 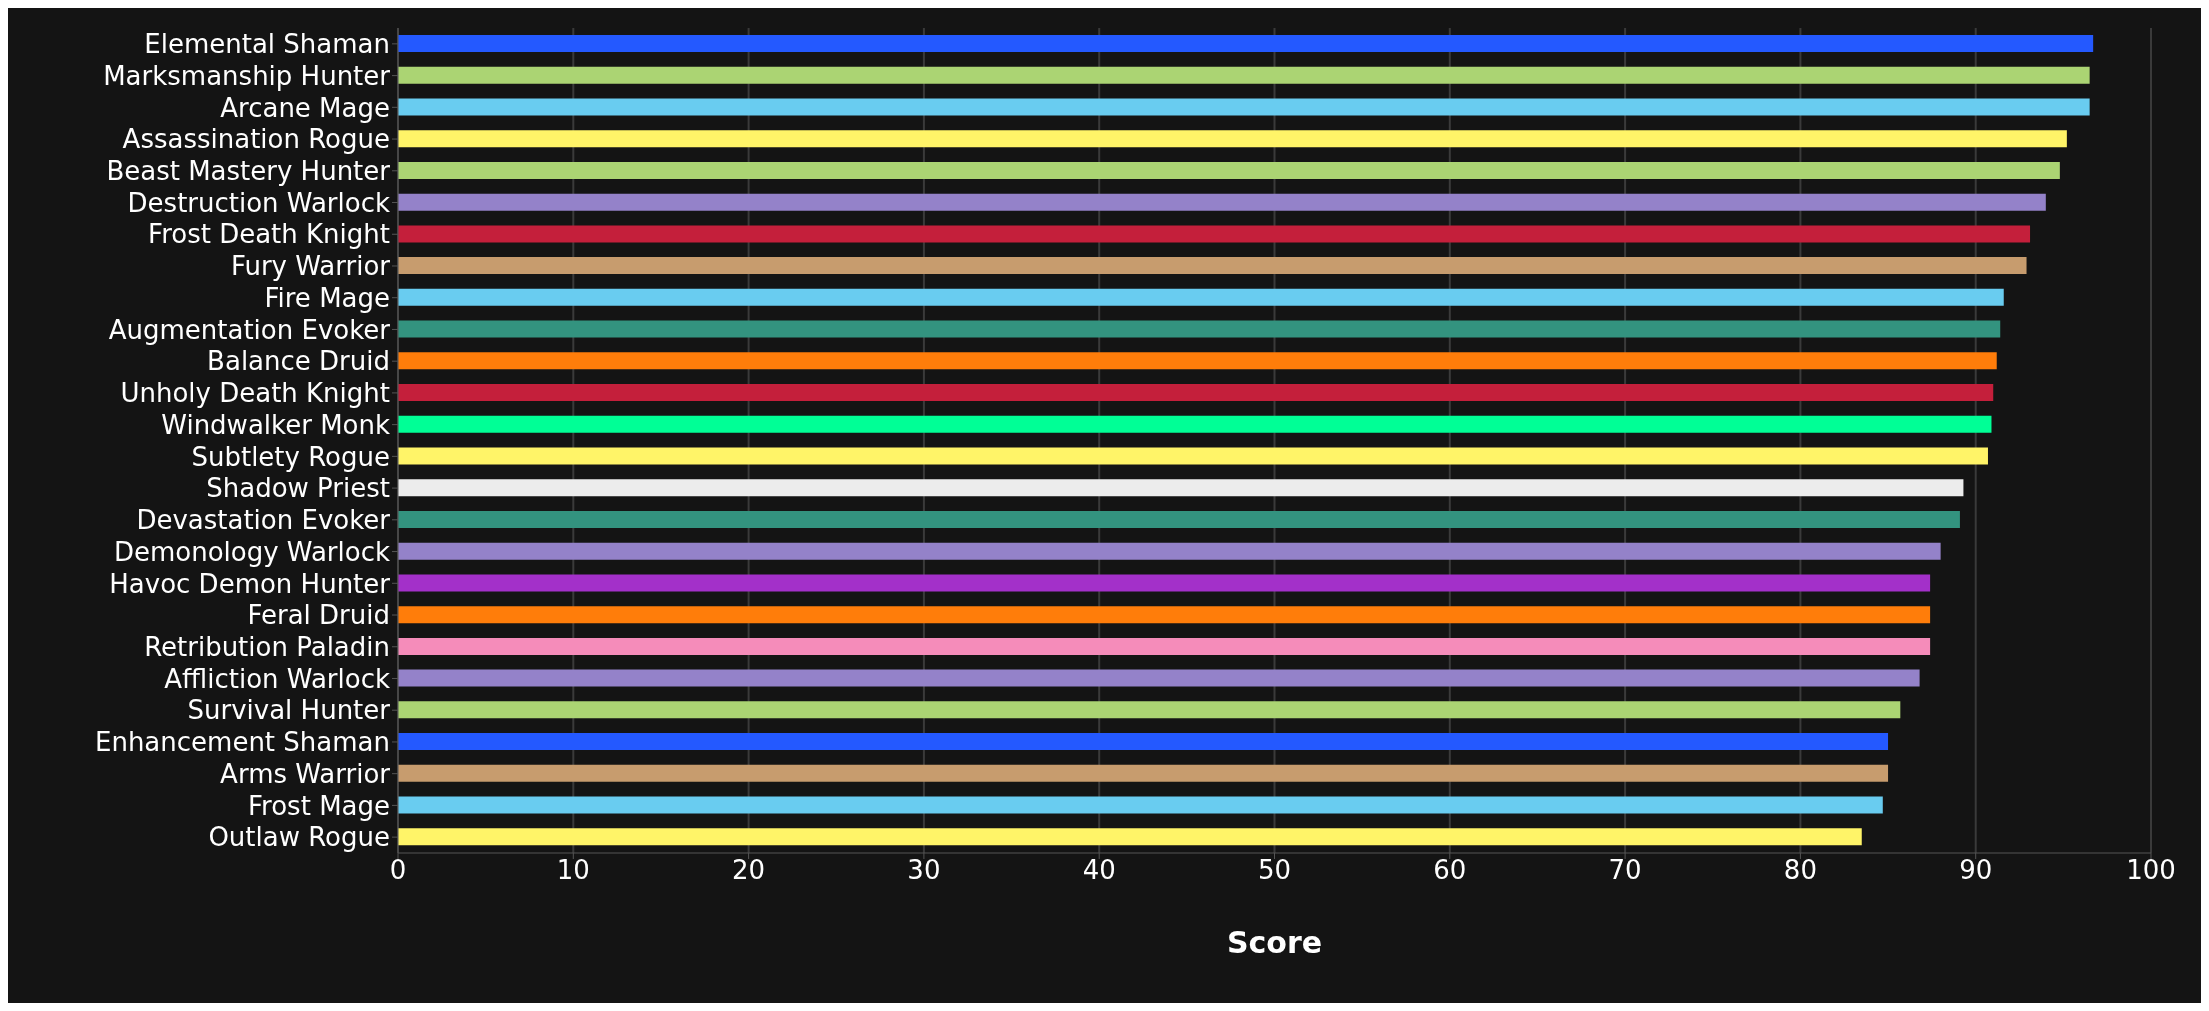 What do you see at coordinates (1274, 870) in the screenshot?
I see `x-tick-label: 50` at bounding box center [1274, 870].